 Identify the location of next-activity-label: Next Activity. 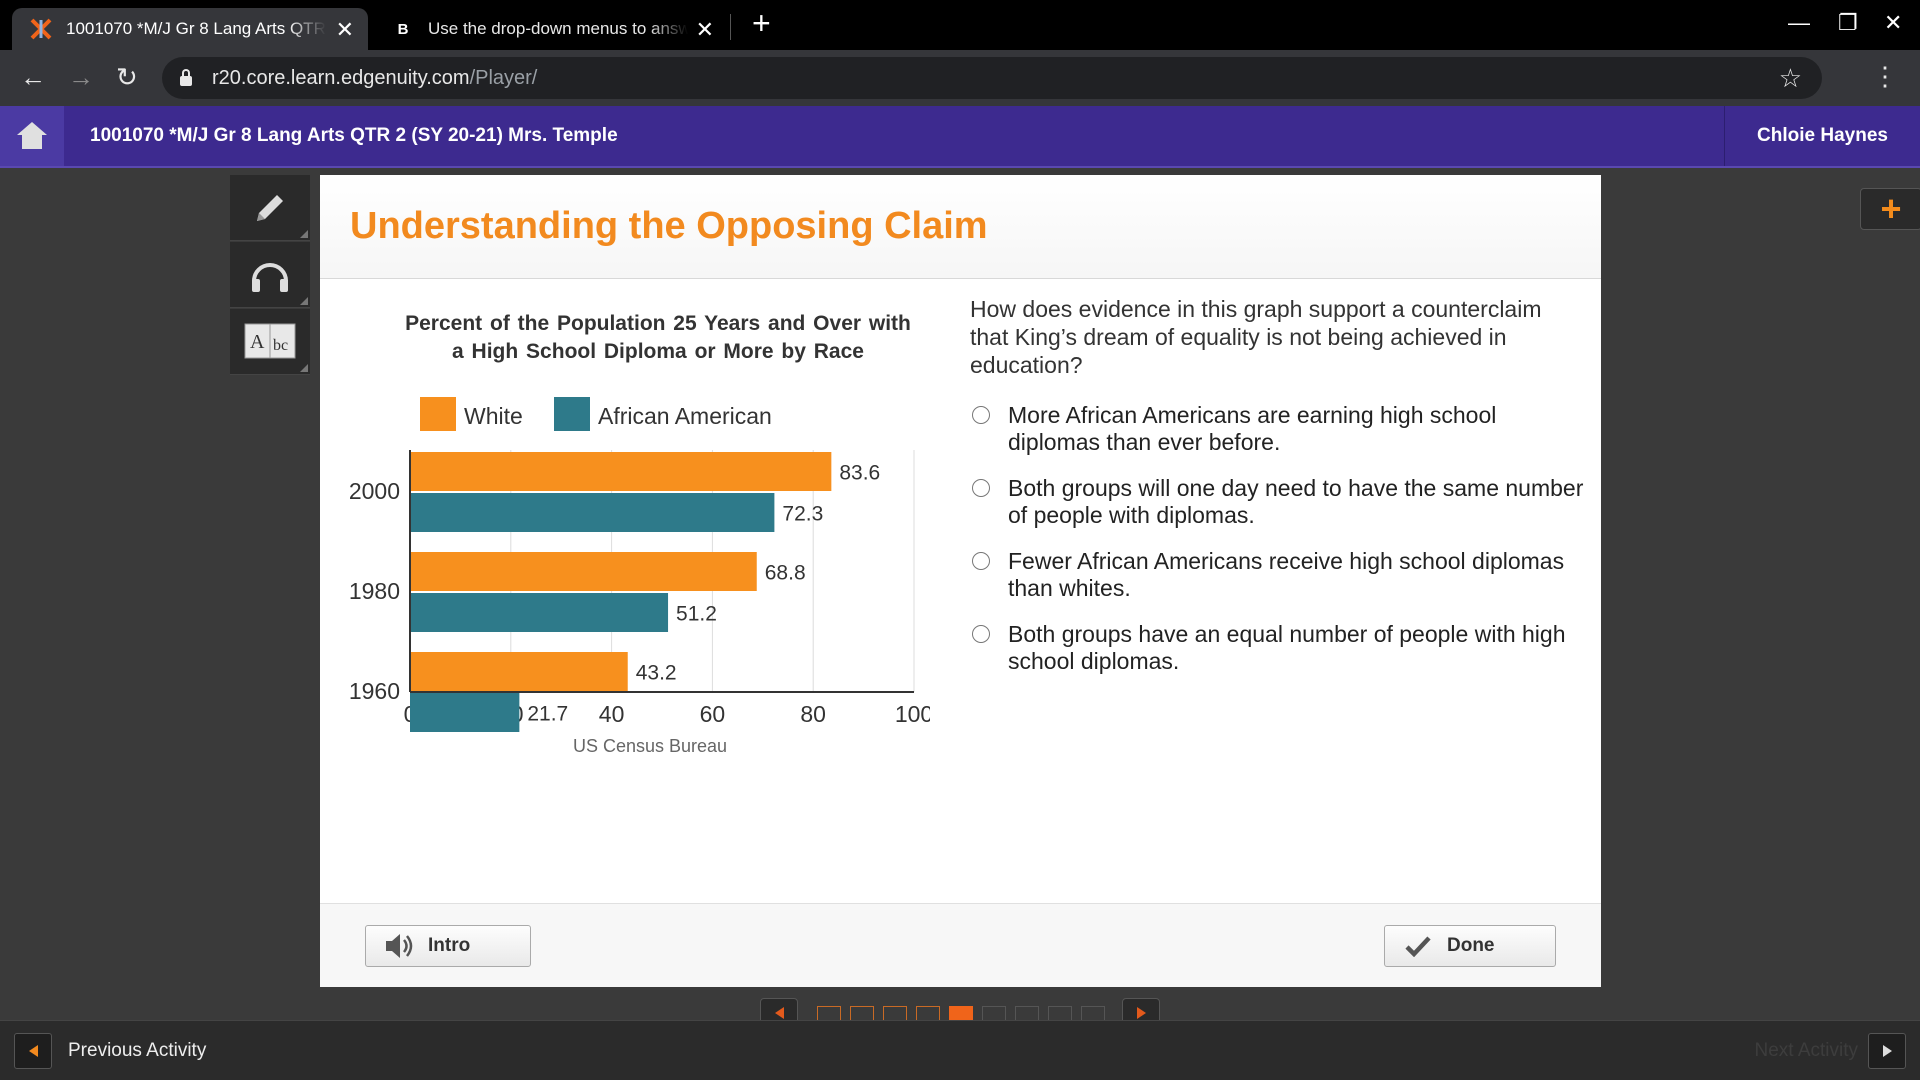
(1806, 1050).